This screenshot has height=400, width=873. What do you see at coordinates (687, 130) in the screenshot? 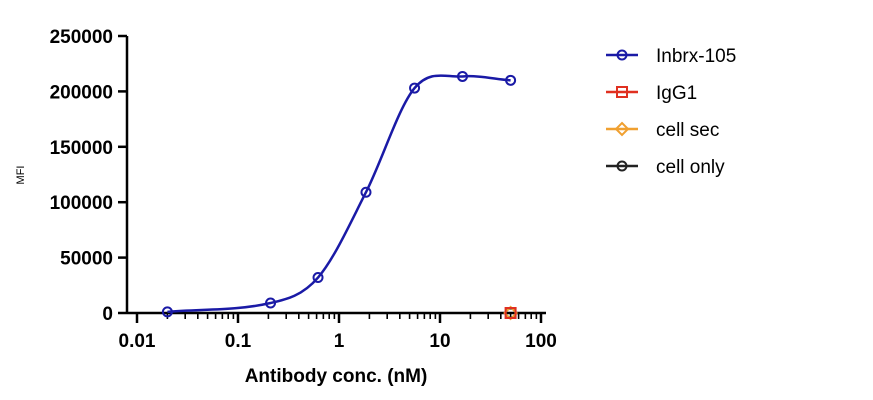
I see `legend-label: cell sec` at bounding box center [687, 130].